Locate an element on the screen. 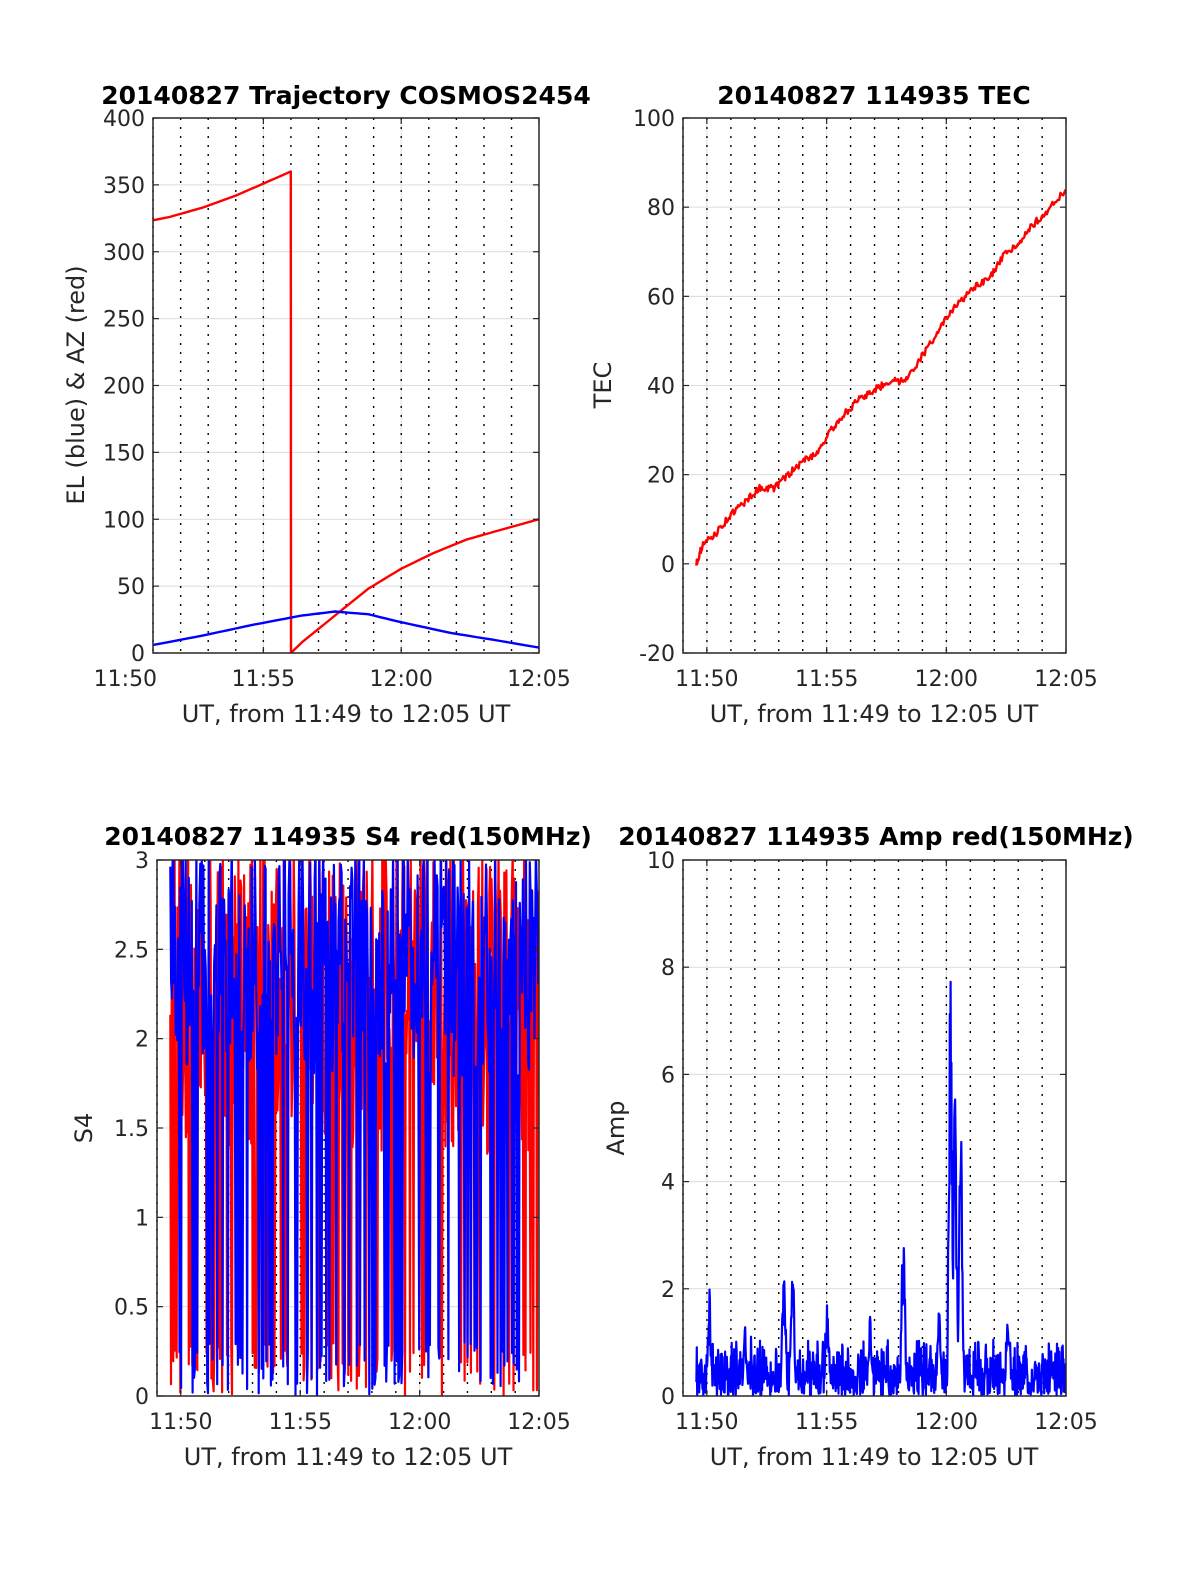 The width and height of the screenshot is (1200, 1575). y-tick-label: 50 is located at coordinates (131, 587).